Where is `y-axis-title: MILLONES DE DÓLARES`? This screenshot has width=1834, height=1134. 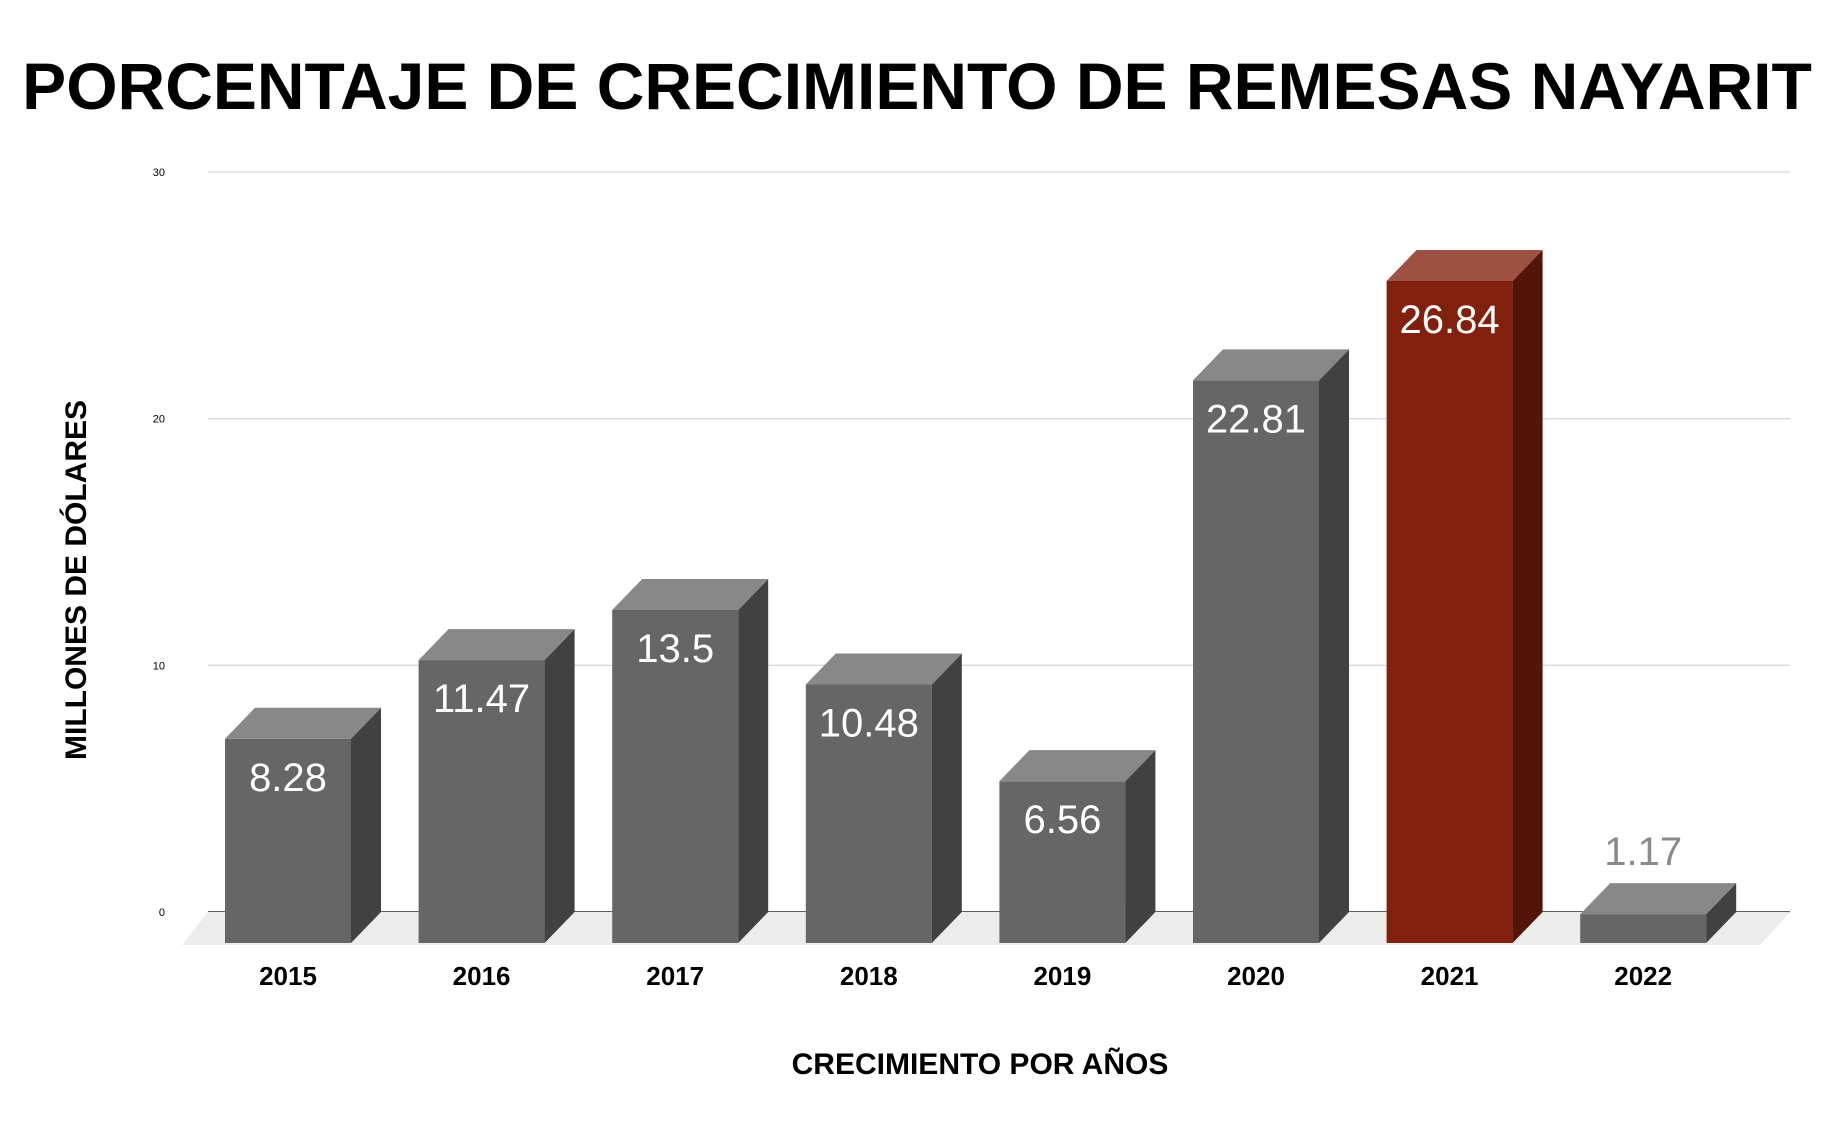
y-axis-title: MILLONES DE DÓLARES is located at coordinates (76, 580).